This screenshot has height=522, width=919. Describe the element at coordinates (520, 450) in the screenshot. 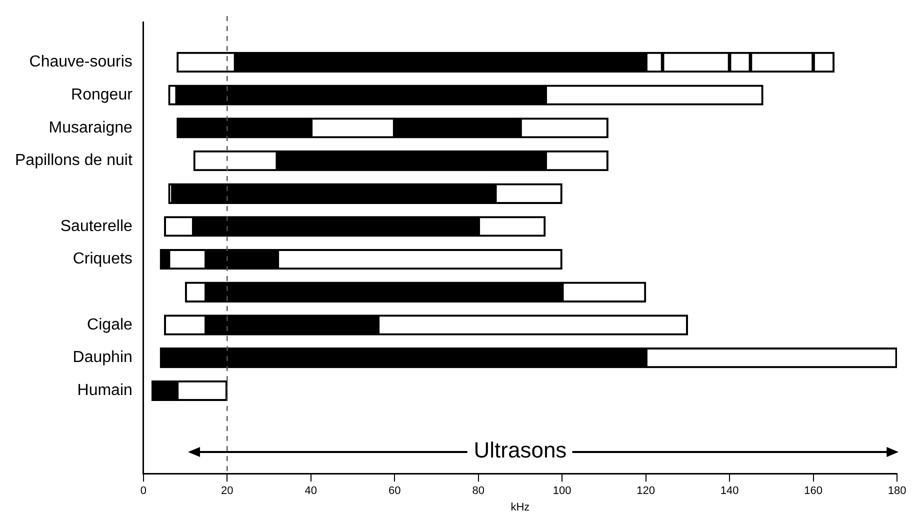

I see `text: Ultrasons` at that location.